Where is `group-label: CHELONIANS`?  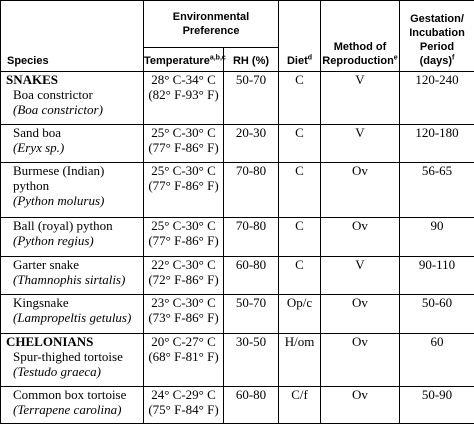
group-label: CHELONIANS is located at coordinates (50, 341).